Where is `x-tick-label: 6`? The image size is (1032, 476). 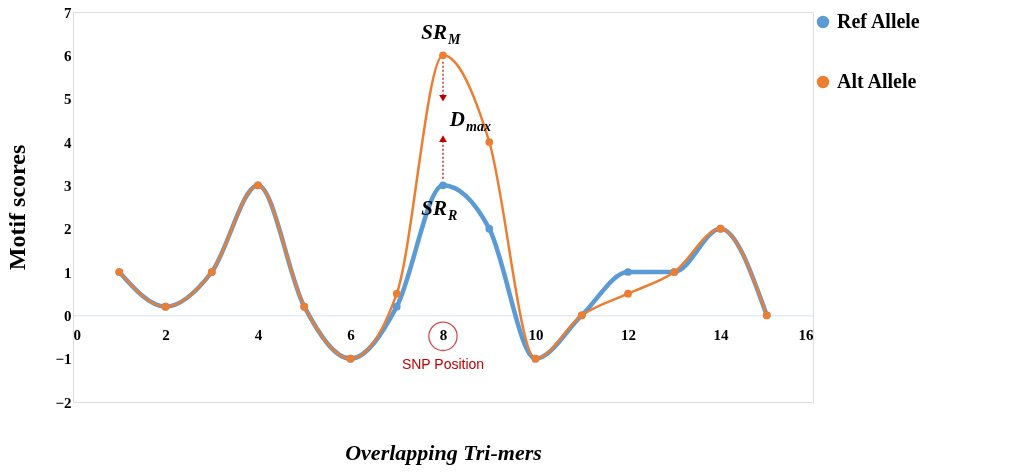 x-tick-label: 6 is located at coordinates (351, 334).